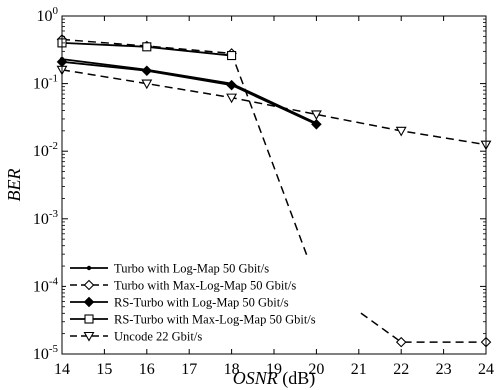 The image size is (497, 390). Describe the element at coordinates (401, 369) in the screenshot. I see `x-tick-label: 22` at that location.